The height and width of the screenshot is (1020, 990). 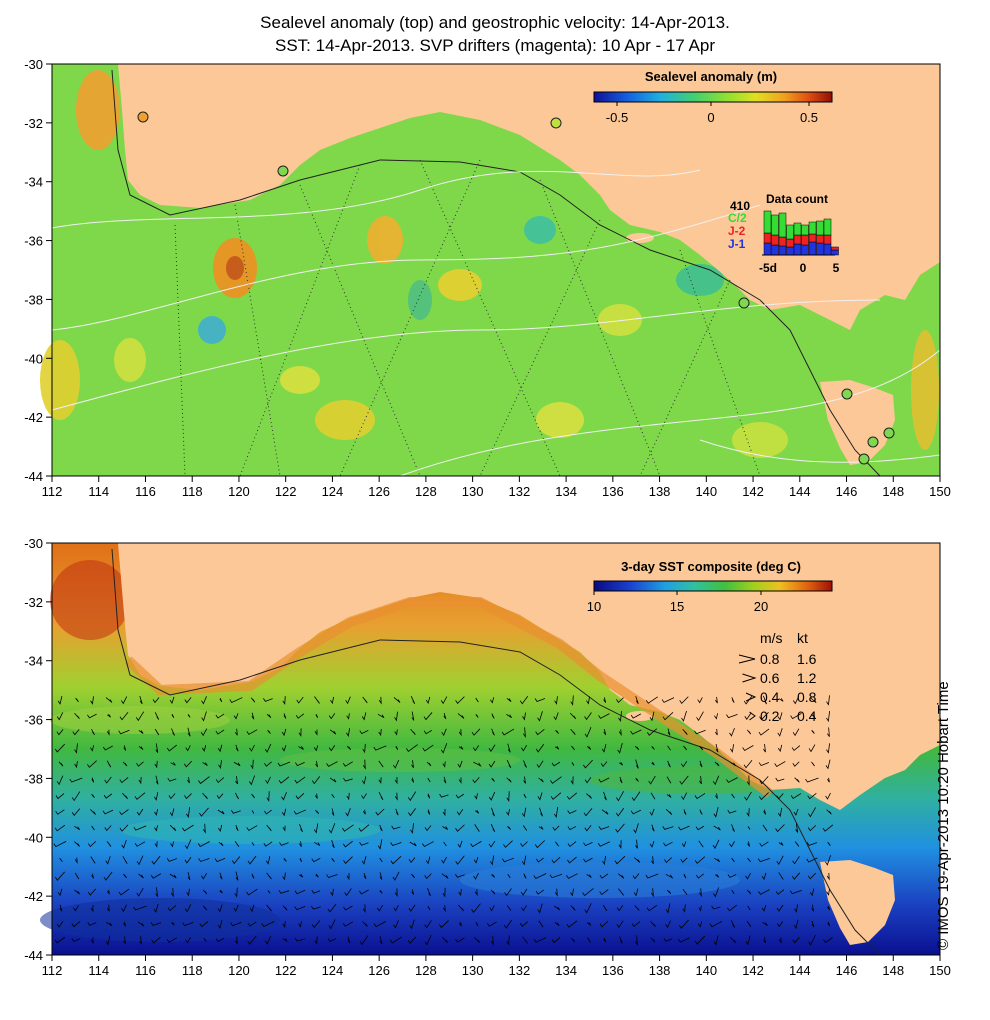 I want to click on x-tick-label: 124, so click(x=333, y=491).